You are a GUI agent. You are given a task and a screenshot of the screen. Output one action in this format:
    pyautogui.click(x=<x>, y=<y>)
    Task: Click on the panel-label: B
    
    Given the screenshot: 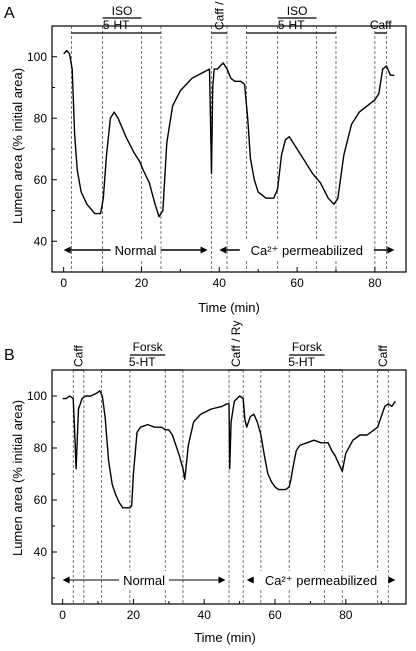 What is the action you would take?
    pyautogui.click(x=9, y=355)
    